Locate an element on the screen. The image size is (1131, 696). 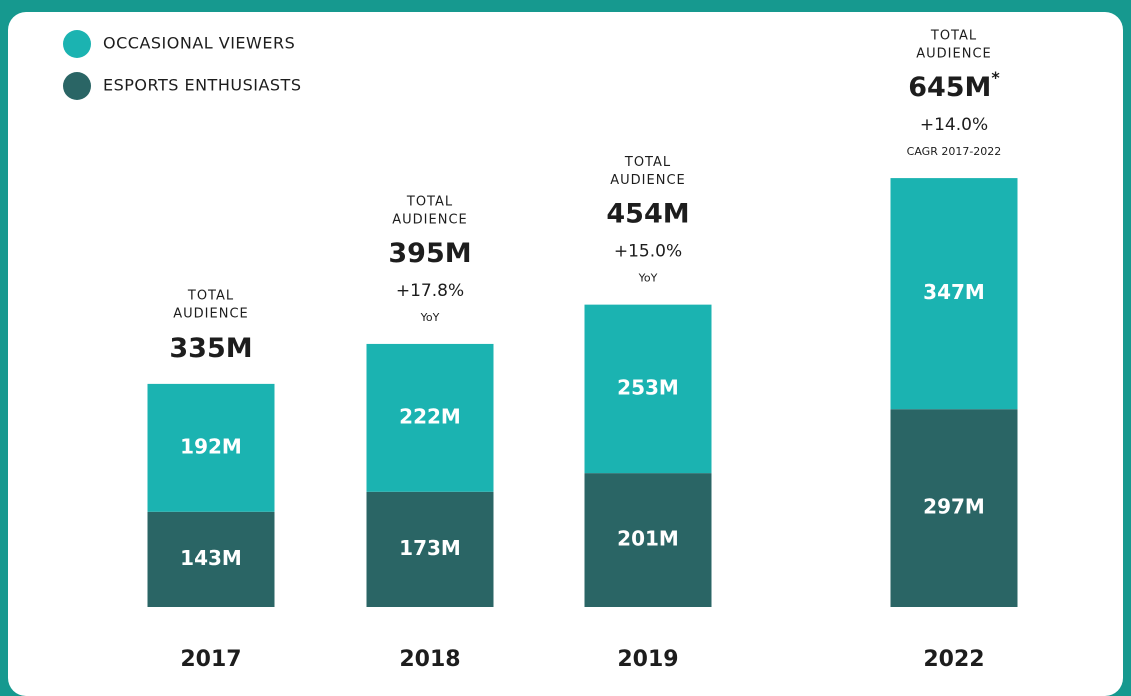
segment-label: 222M is located at coordinates (430, 416).